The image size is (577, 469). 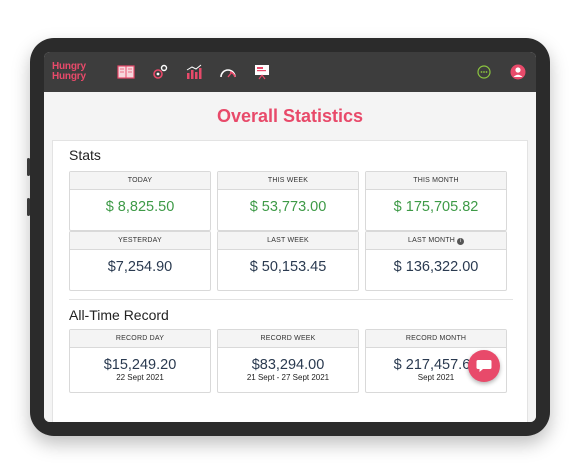 I want to click on record-card-value: $15,249.20, so click(x=140, y=365).